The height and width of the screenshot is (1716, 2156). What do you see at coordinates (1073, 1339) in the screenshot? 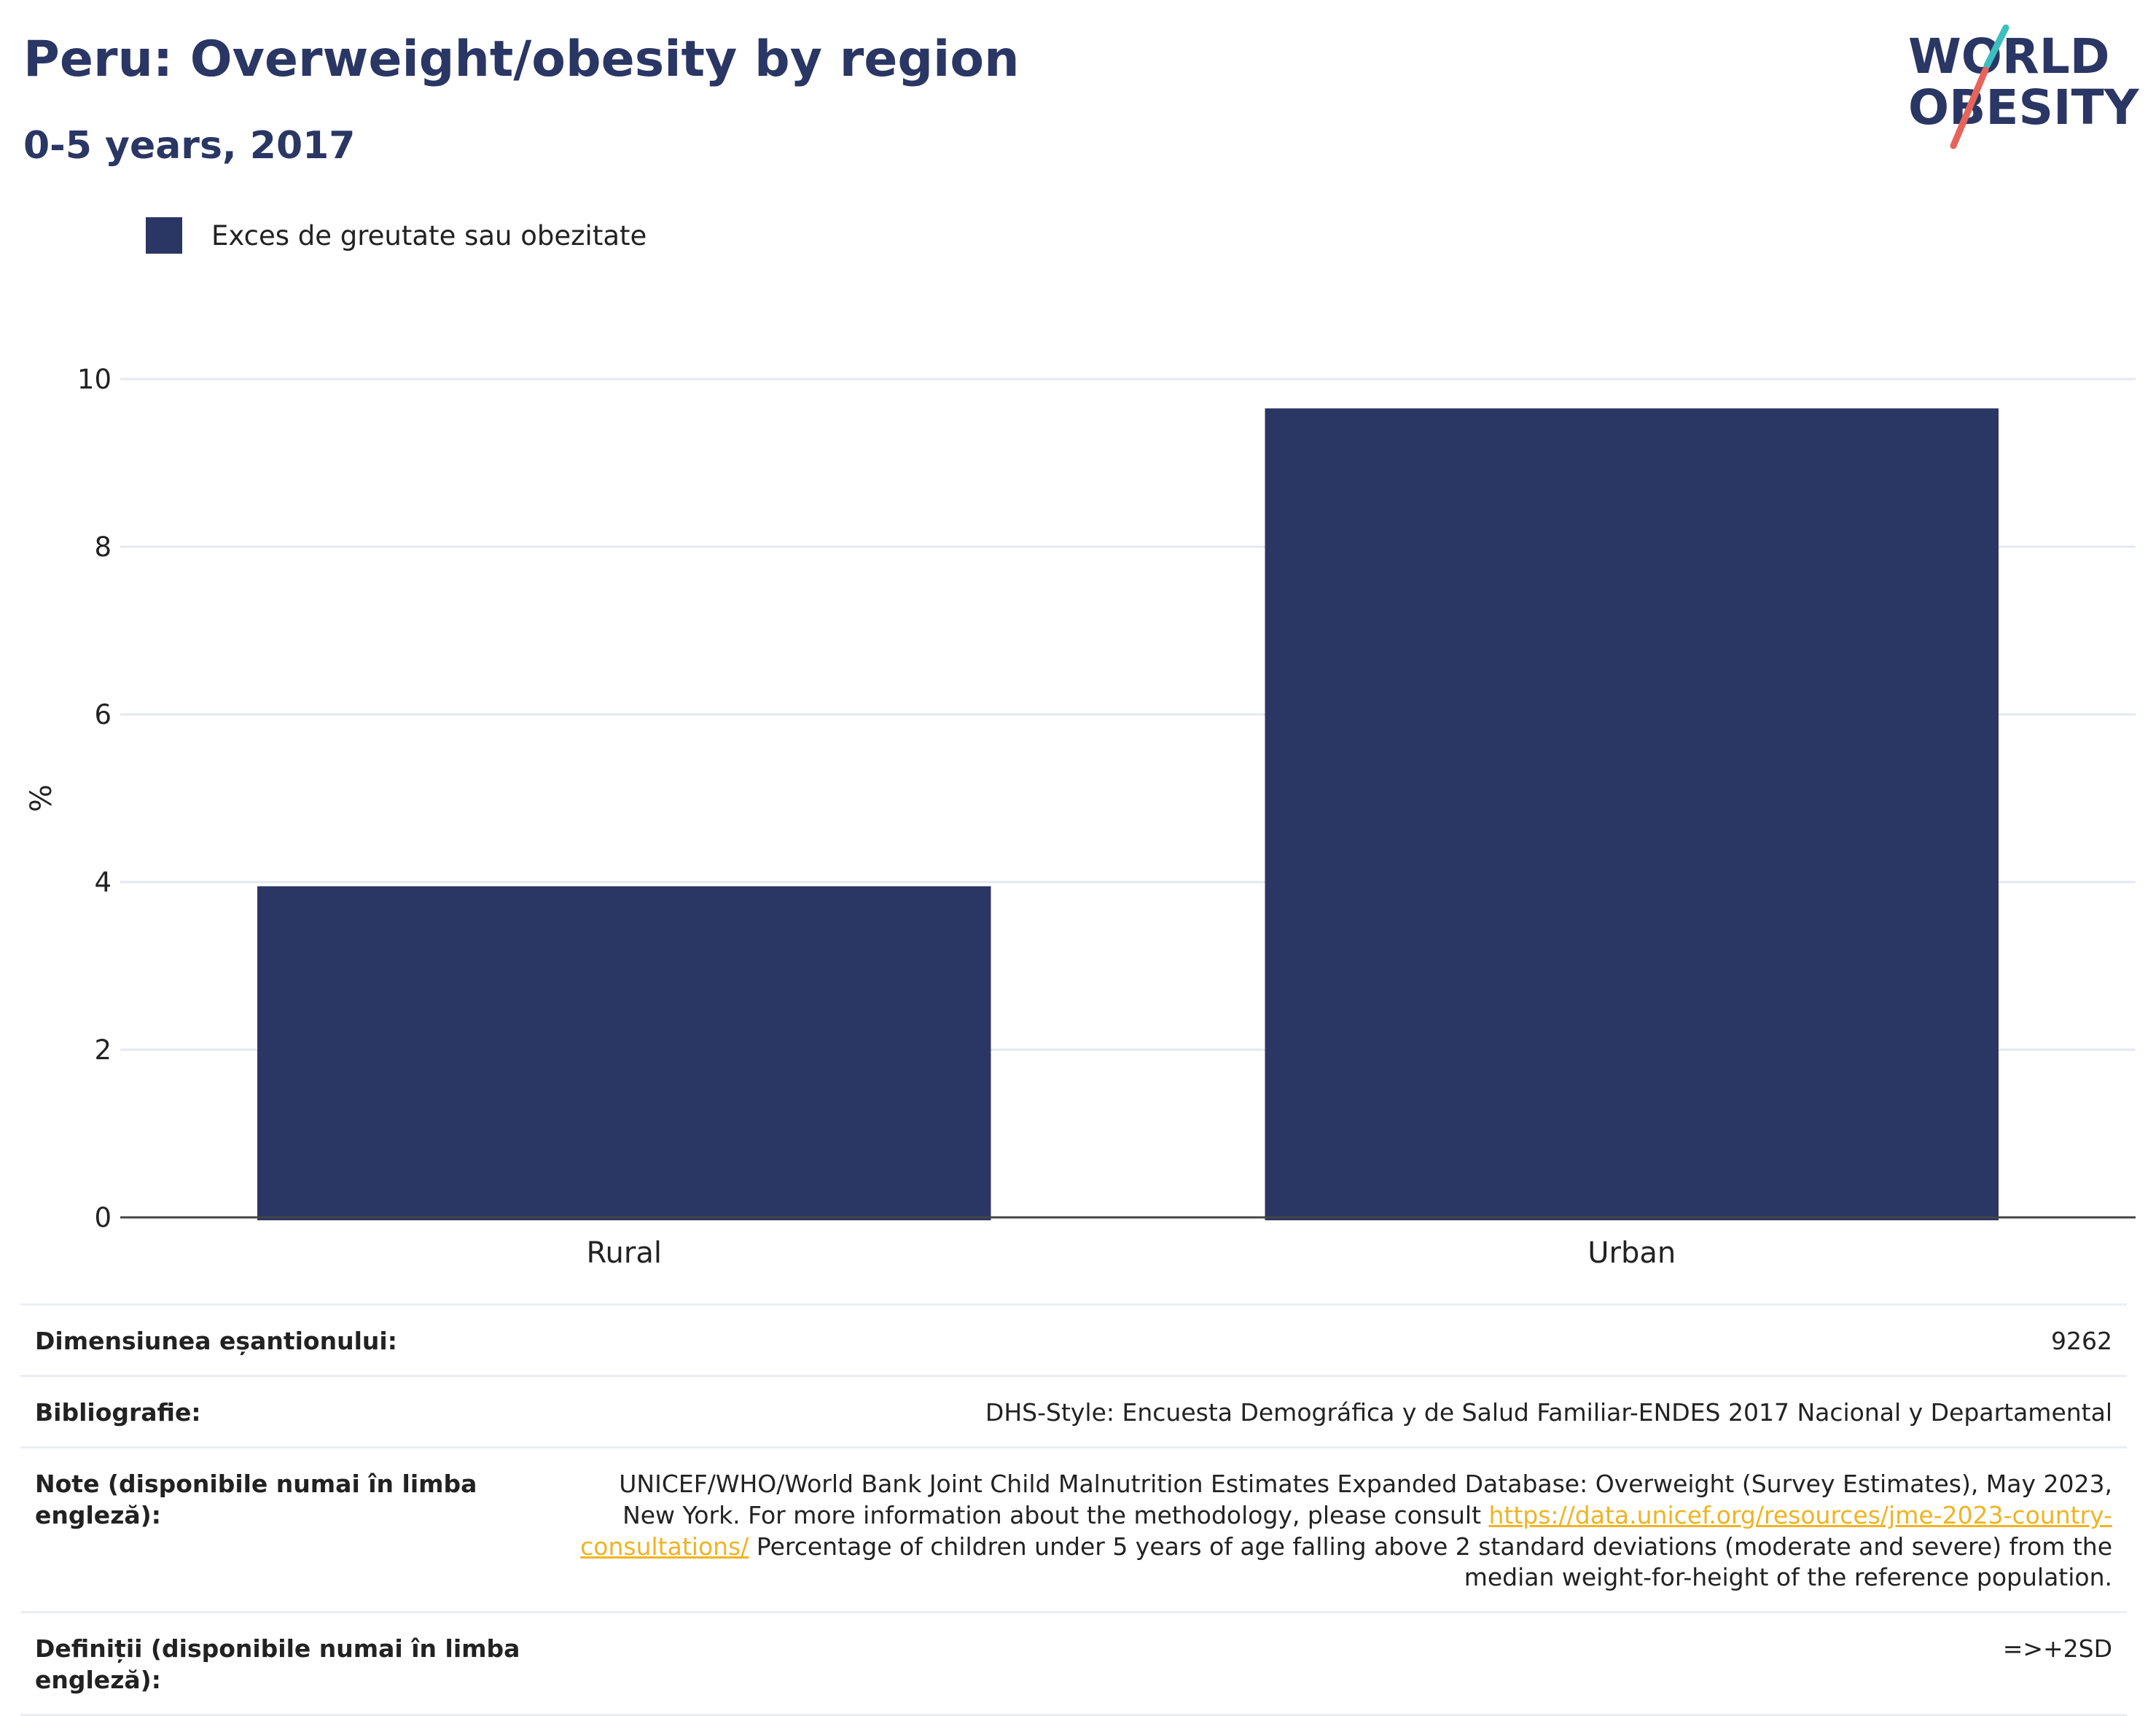
I see `meta-row-sample-size: Dimensiunea eșantionului: 9262` at bounding box center [1073, 1339].